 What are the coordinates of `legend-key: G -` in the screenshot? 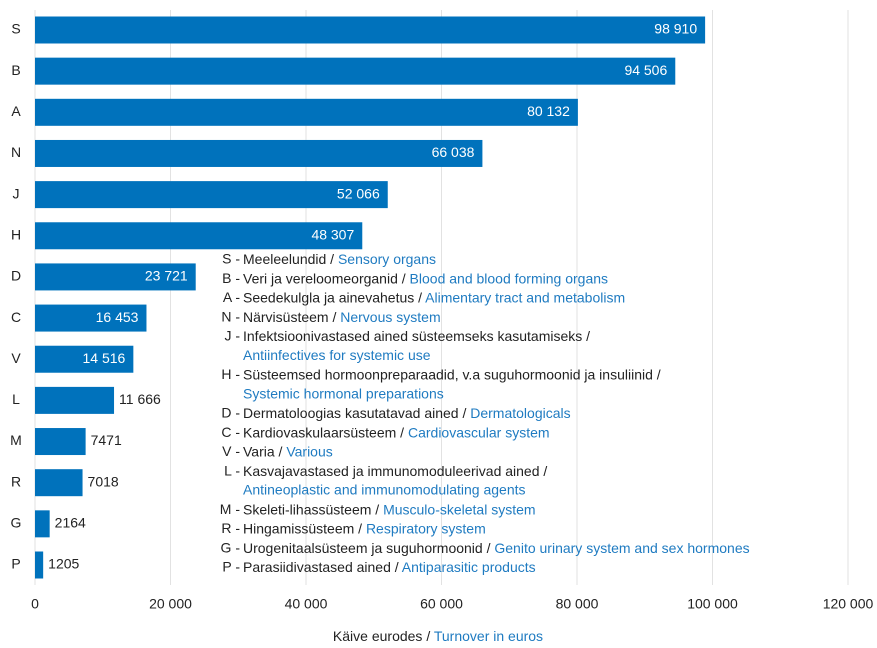 It's located at (231, 547).